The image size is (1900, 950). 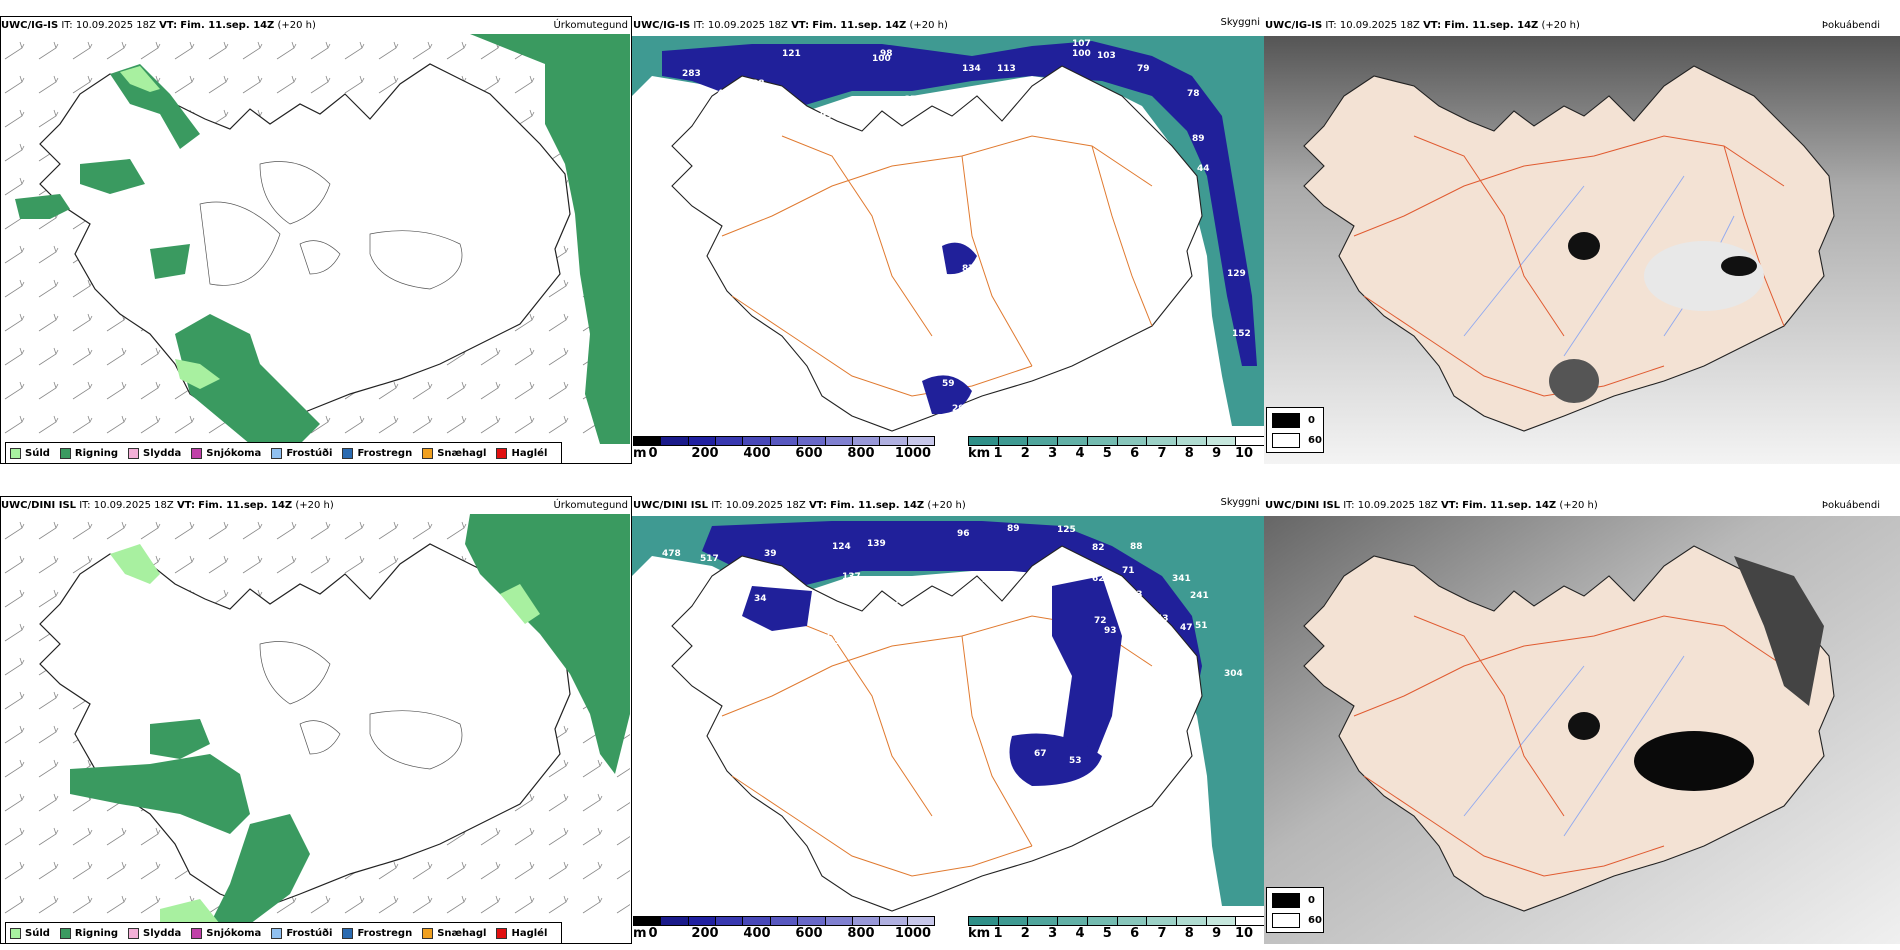 What do you see at coordinates (1193, 94) in the screenshot?
I see `ceiling-label: 78` at bounding box center [1193, 94].